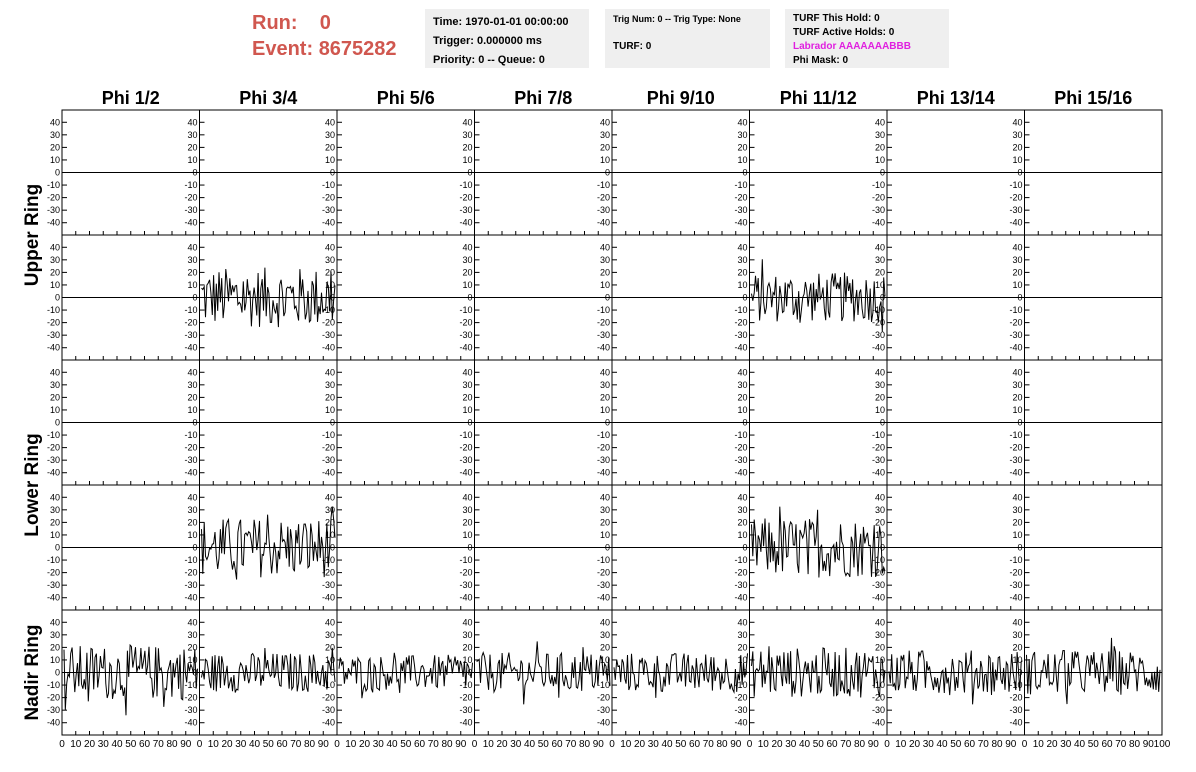 The height and width of the screenshot is (772, 1196). I want to click on x-tick-label: 40, so click(255, 744).